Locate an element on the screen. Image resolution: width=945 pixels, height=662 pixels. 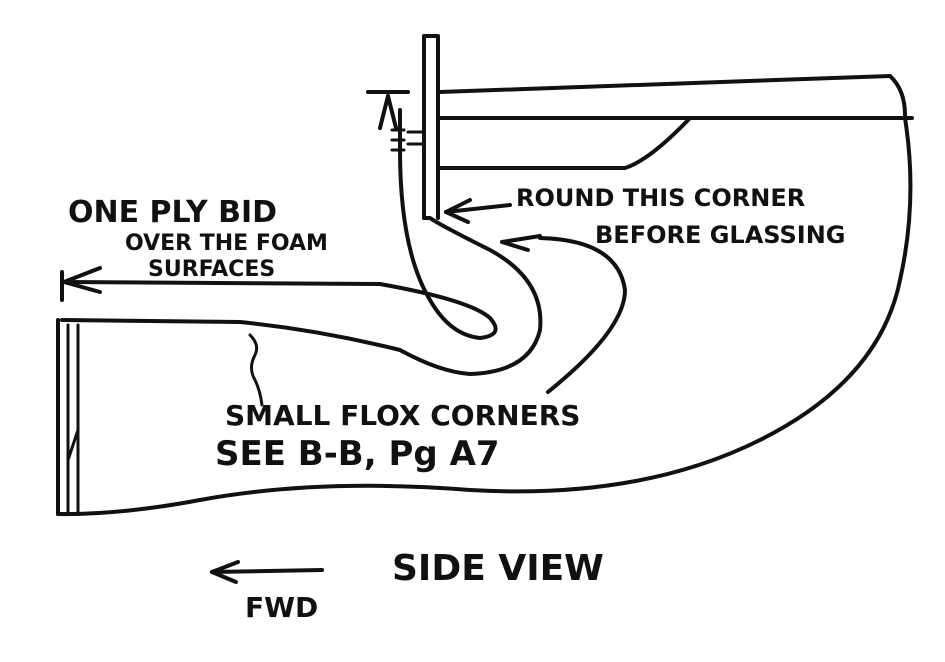
label-ply-line3: SURFACES is located at coordinates (211, 269).